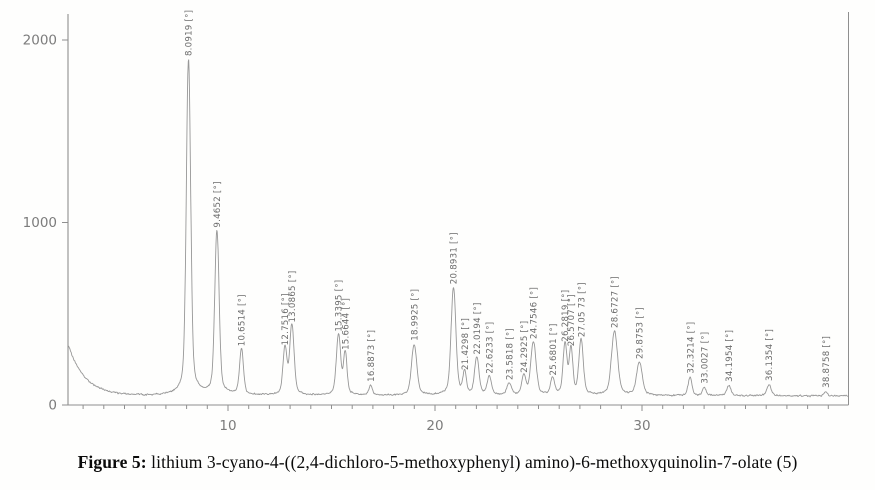  What do you see at coordinates (535, 313) in the screenshot?
I see `peak-label: 24.7546 [°]` at bounding box center [535, 313].